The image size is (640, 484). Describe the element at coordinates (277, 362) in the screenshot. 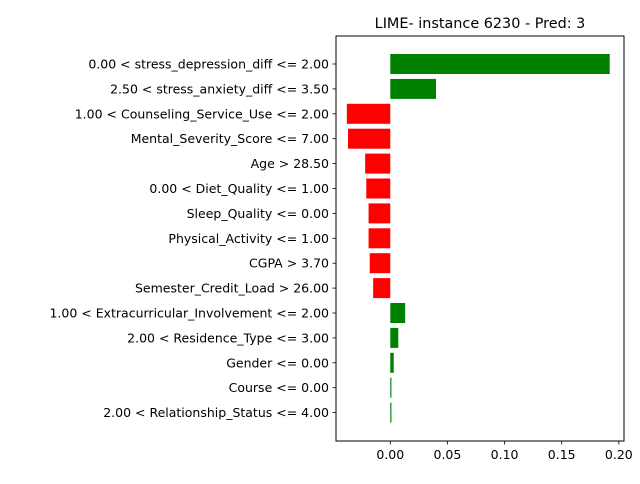

I see `y-tick-label: Gender <= 0.00` at that location.